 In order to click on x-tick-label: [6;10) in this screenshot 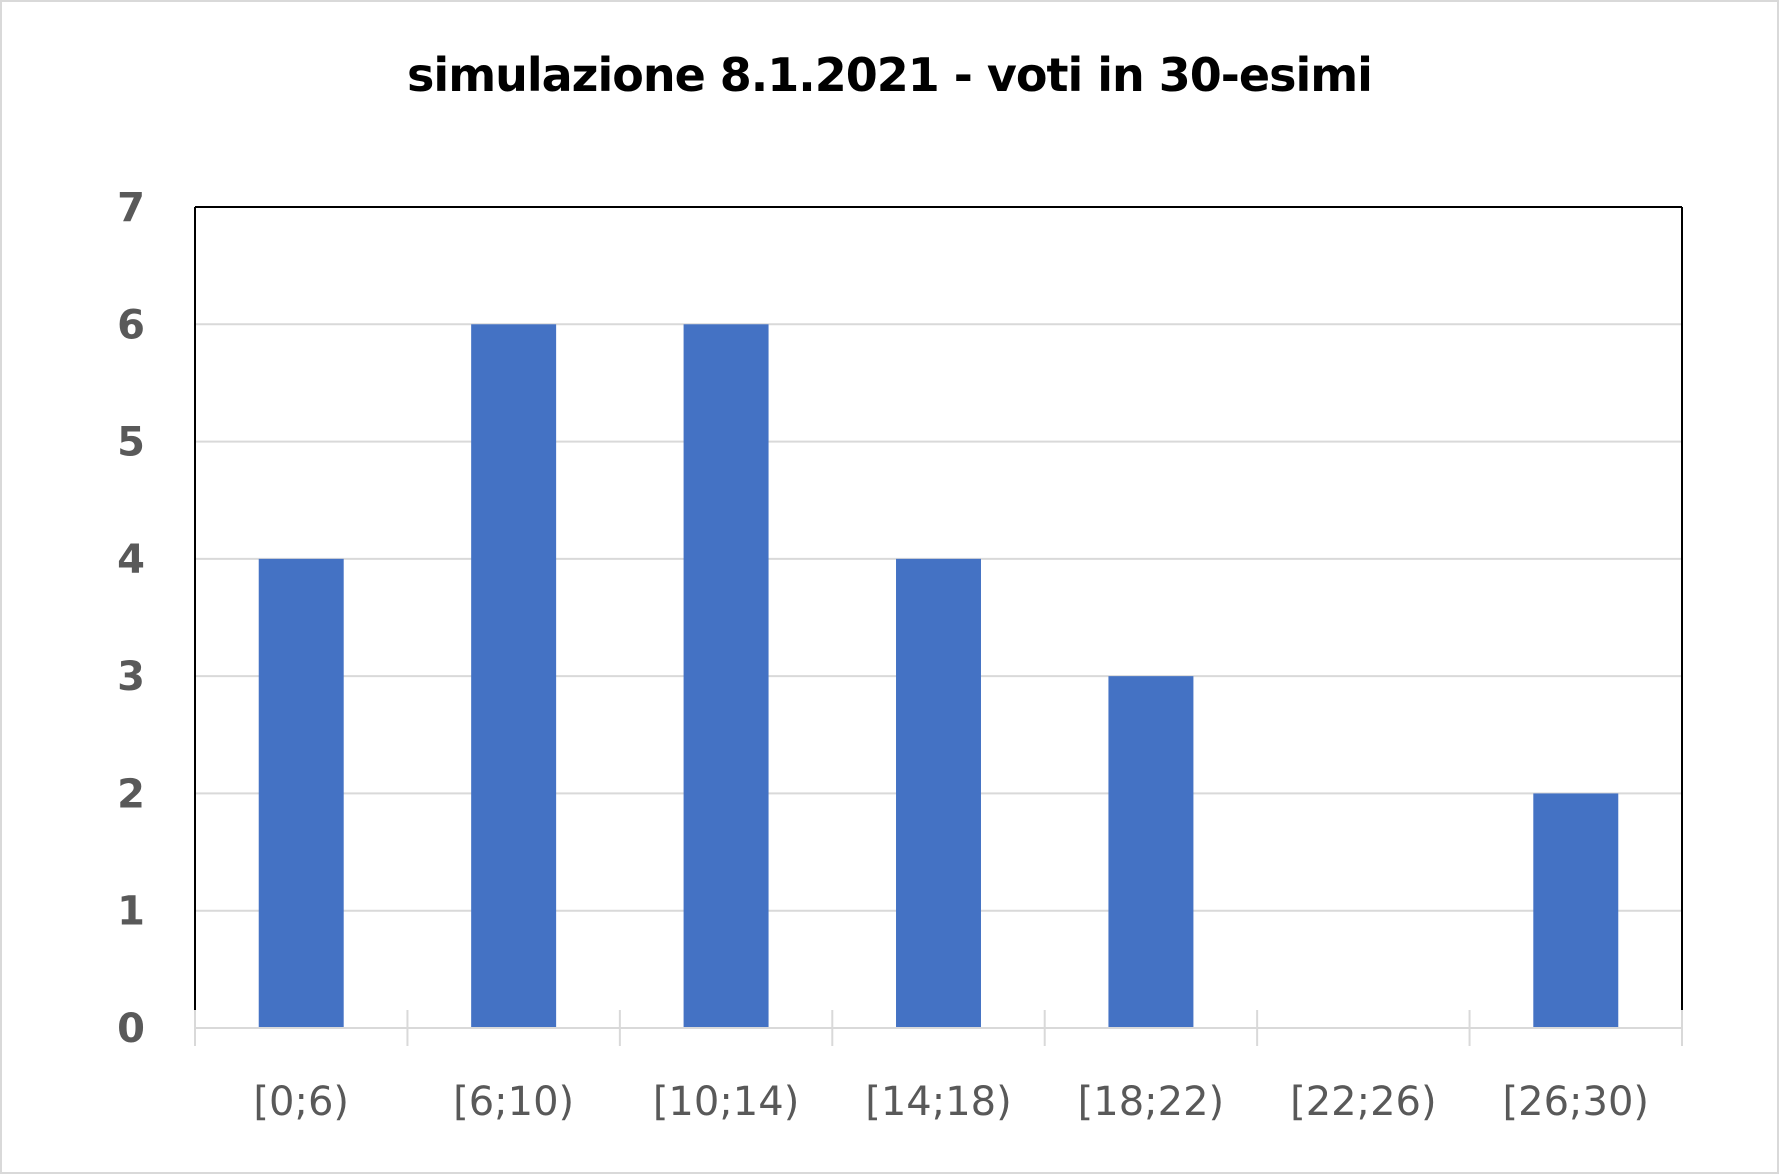, I will do `click(513, 1102)`.